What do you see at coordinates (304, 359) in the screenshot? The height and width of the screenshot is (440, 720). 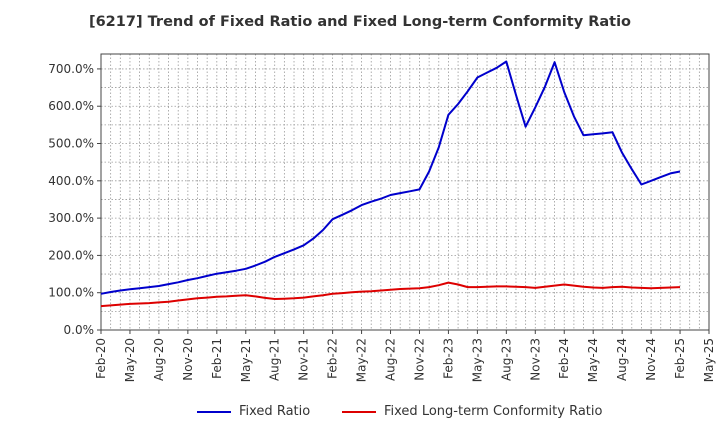 I see `x-tick-label: Nov-21` at bounding box center [304, 359].